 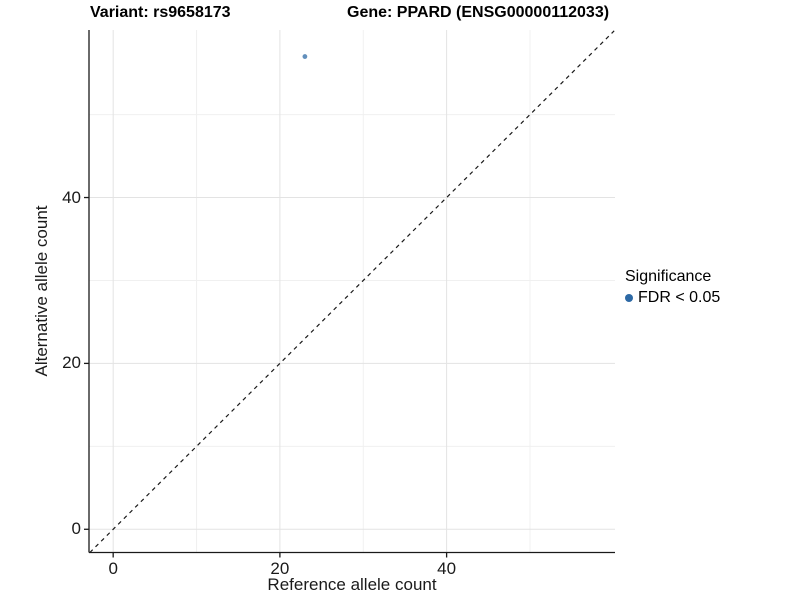 I want to click on legend: Significance FDR < 0.05, so click(x=672, y=287).